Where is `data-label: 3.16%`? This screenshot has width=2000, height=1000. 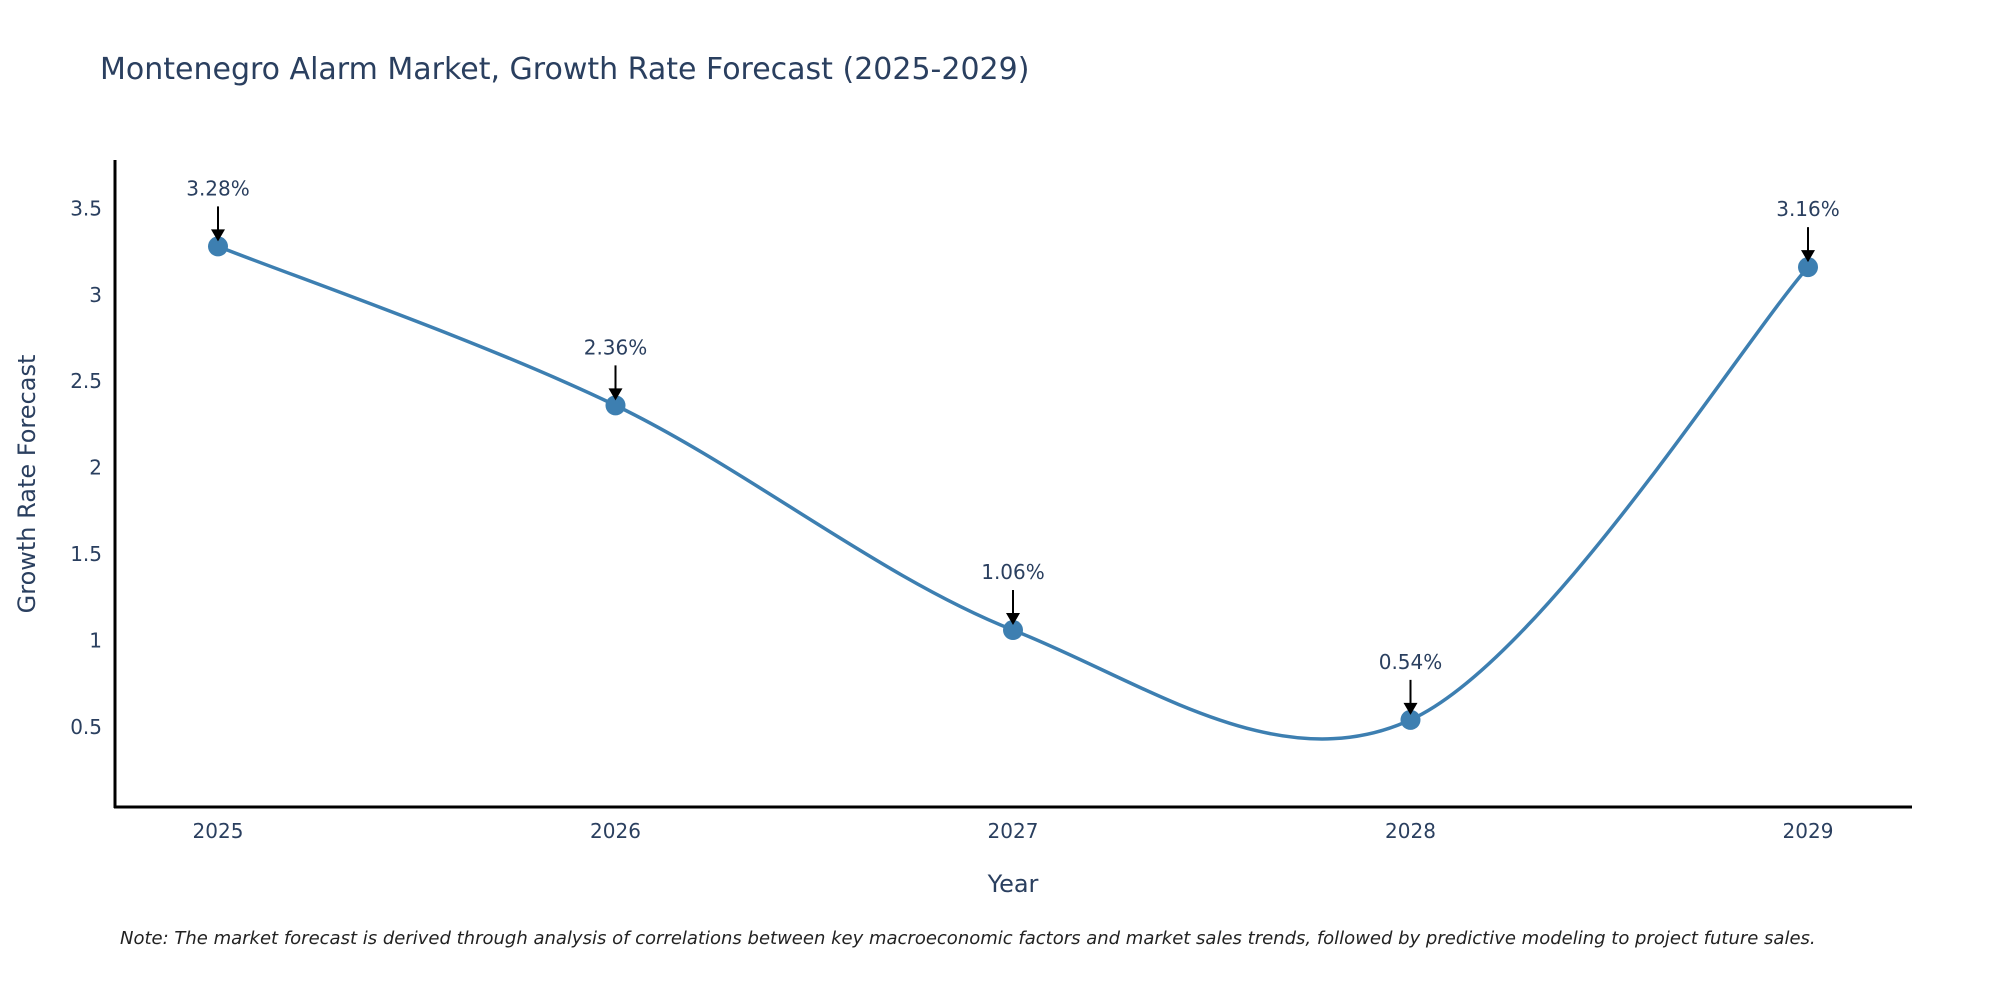
data-label: 3.16% is located at coordinates (1808, 209).